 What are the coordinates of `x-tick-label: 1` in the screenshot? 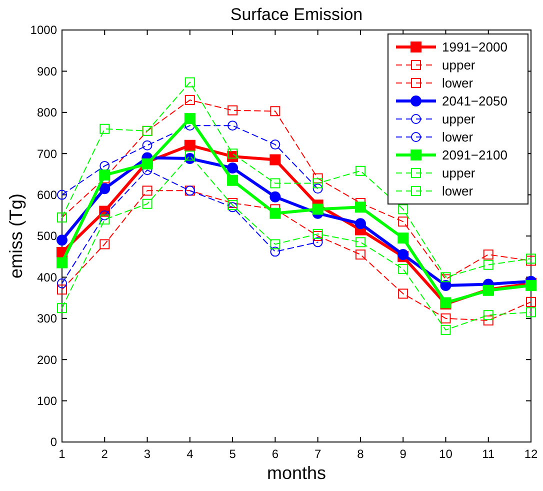 It's located at (62, 454).